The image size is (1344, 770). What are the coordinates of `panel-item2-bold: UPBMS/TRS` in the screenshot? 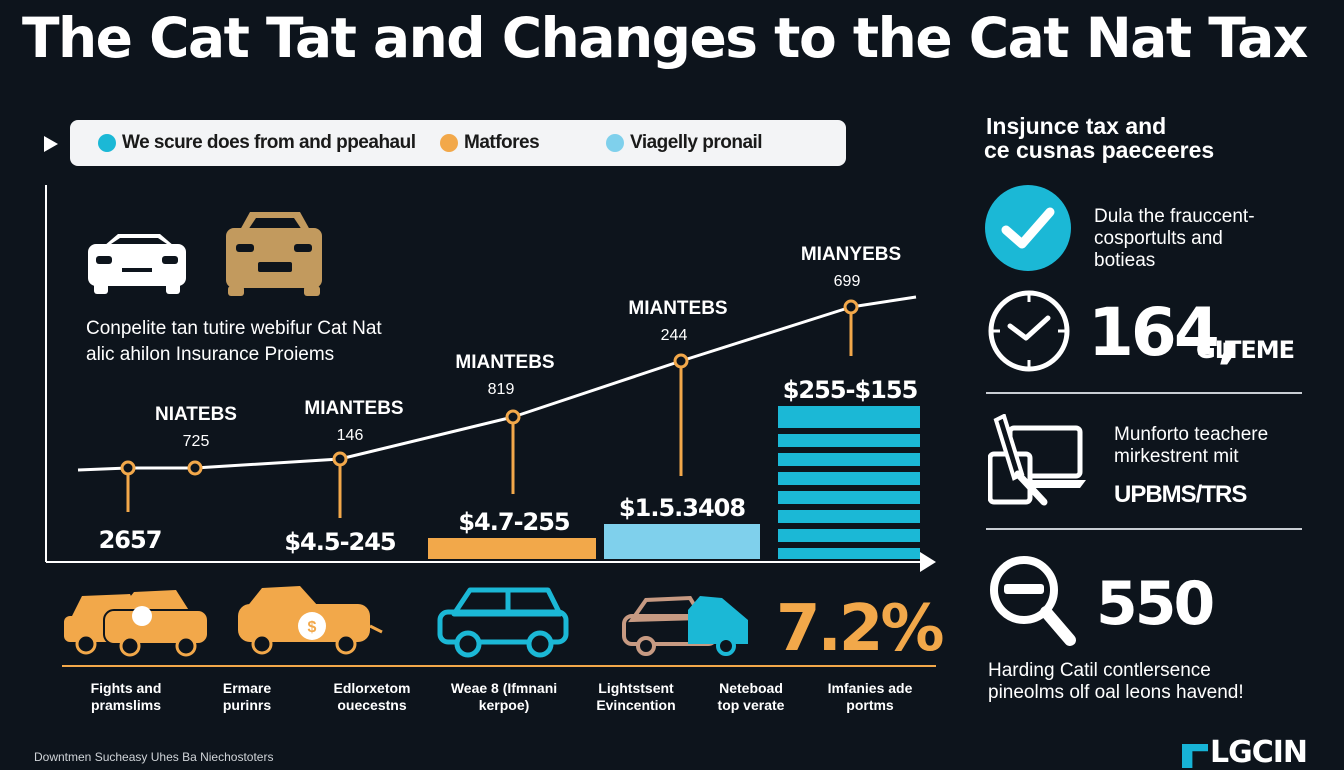 It's located at (1180, 494).